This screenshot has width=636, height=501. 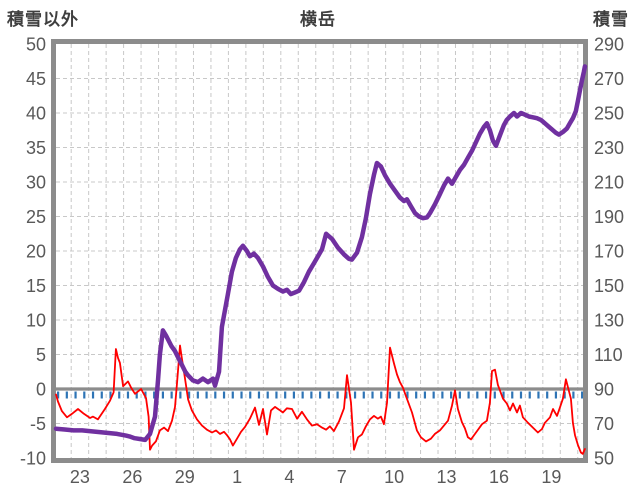 What do you see at coordinates (342, 477) in the screenshot?
I see `x-axis-tick-label: 7` at bounding box center [342, 477].